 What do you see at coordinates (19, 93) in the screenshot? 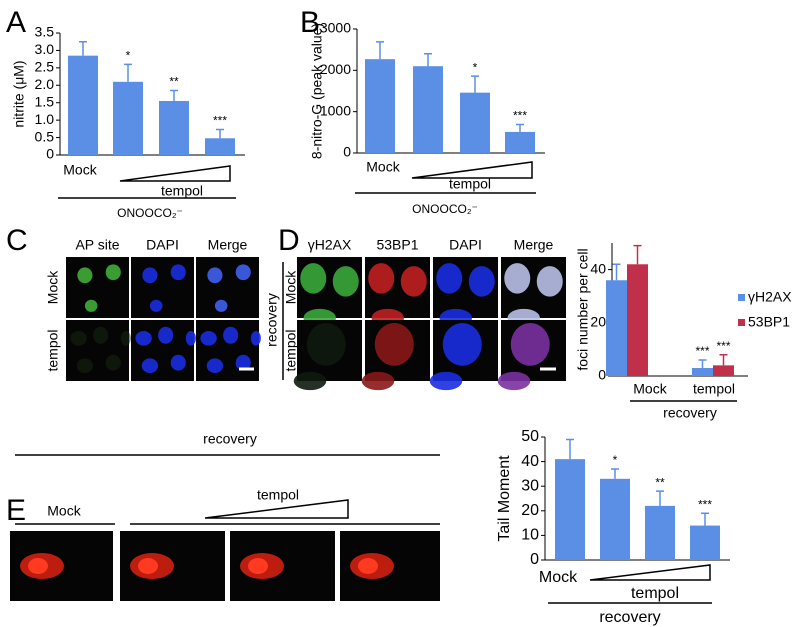
I see `y-axis-label: nitrite (μM)` at bounding box center [19, 93].